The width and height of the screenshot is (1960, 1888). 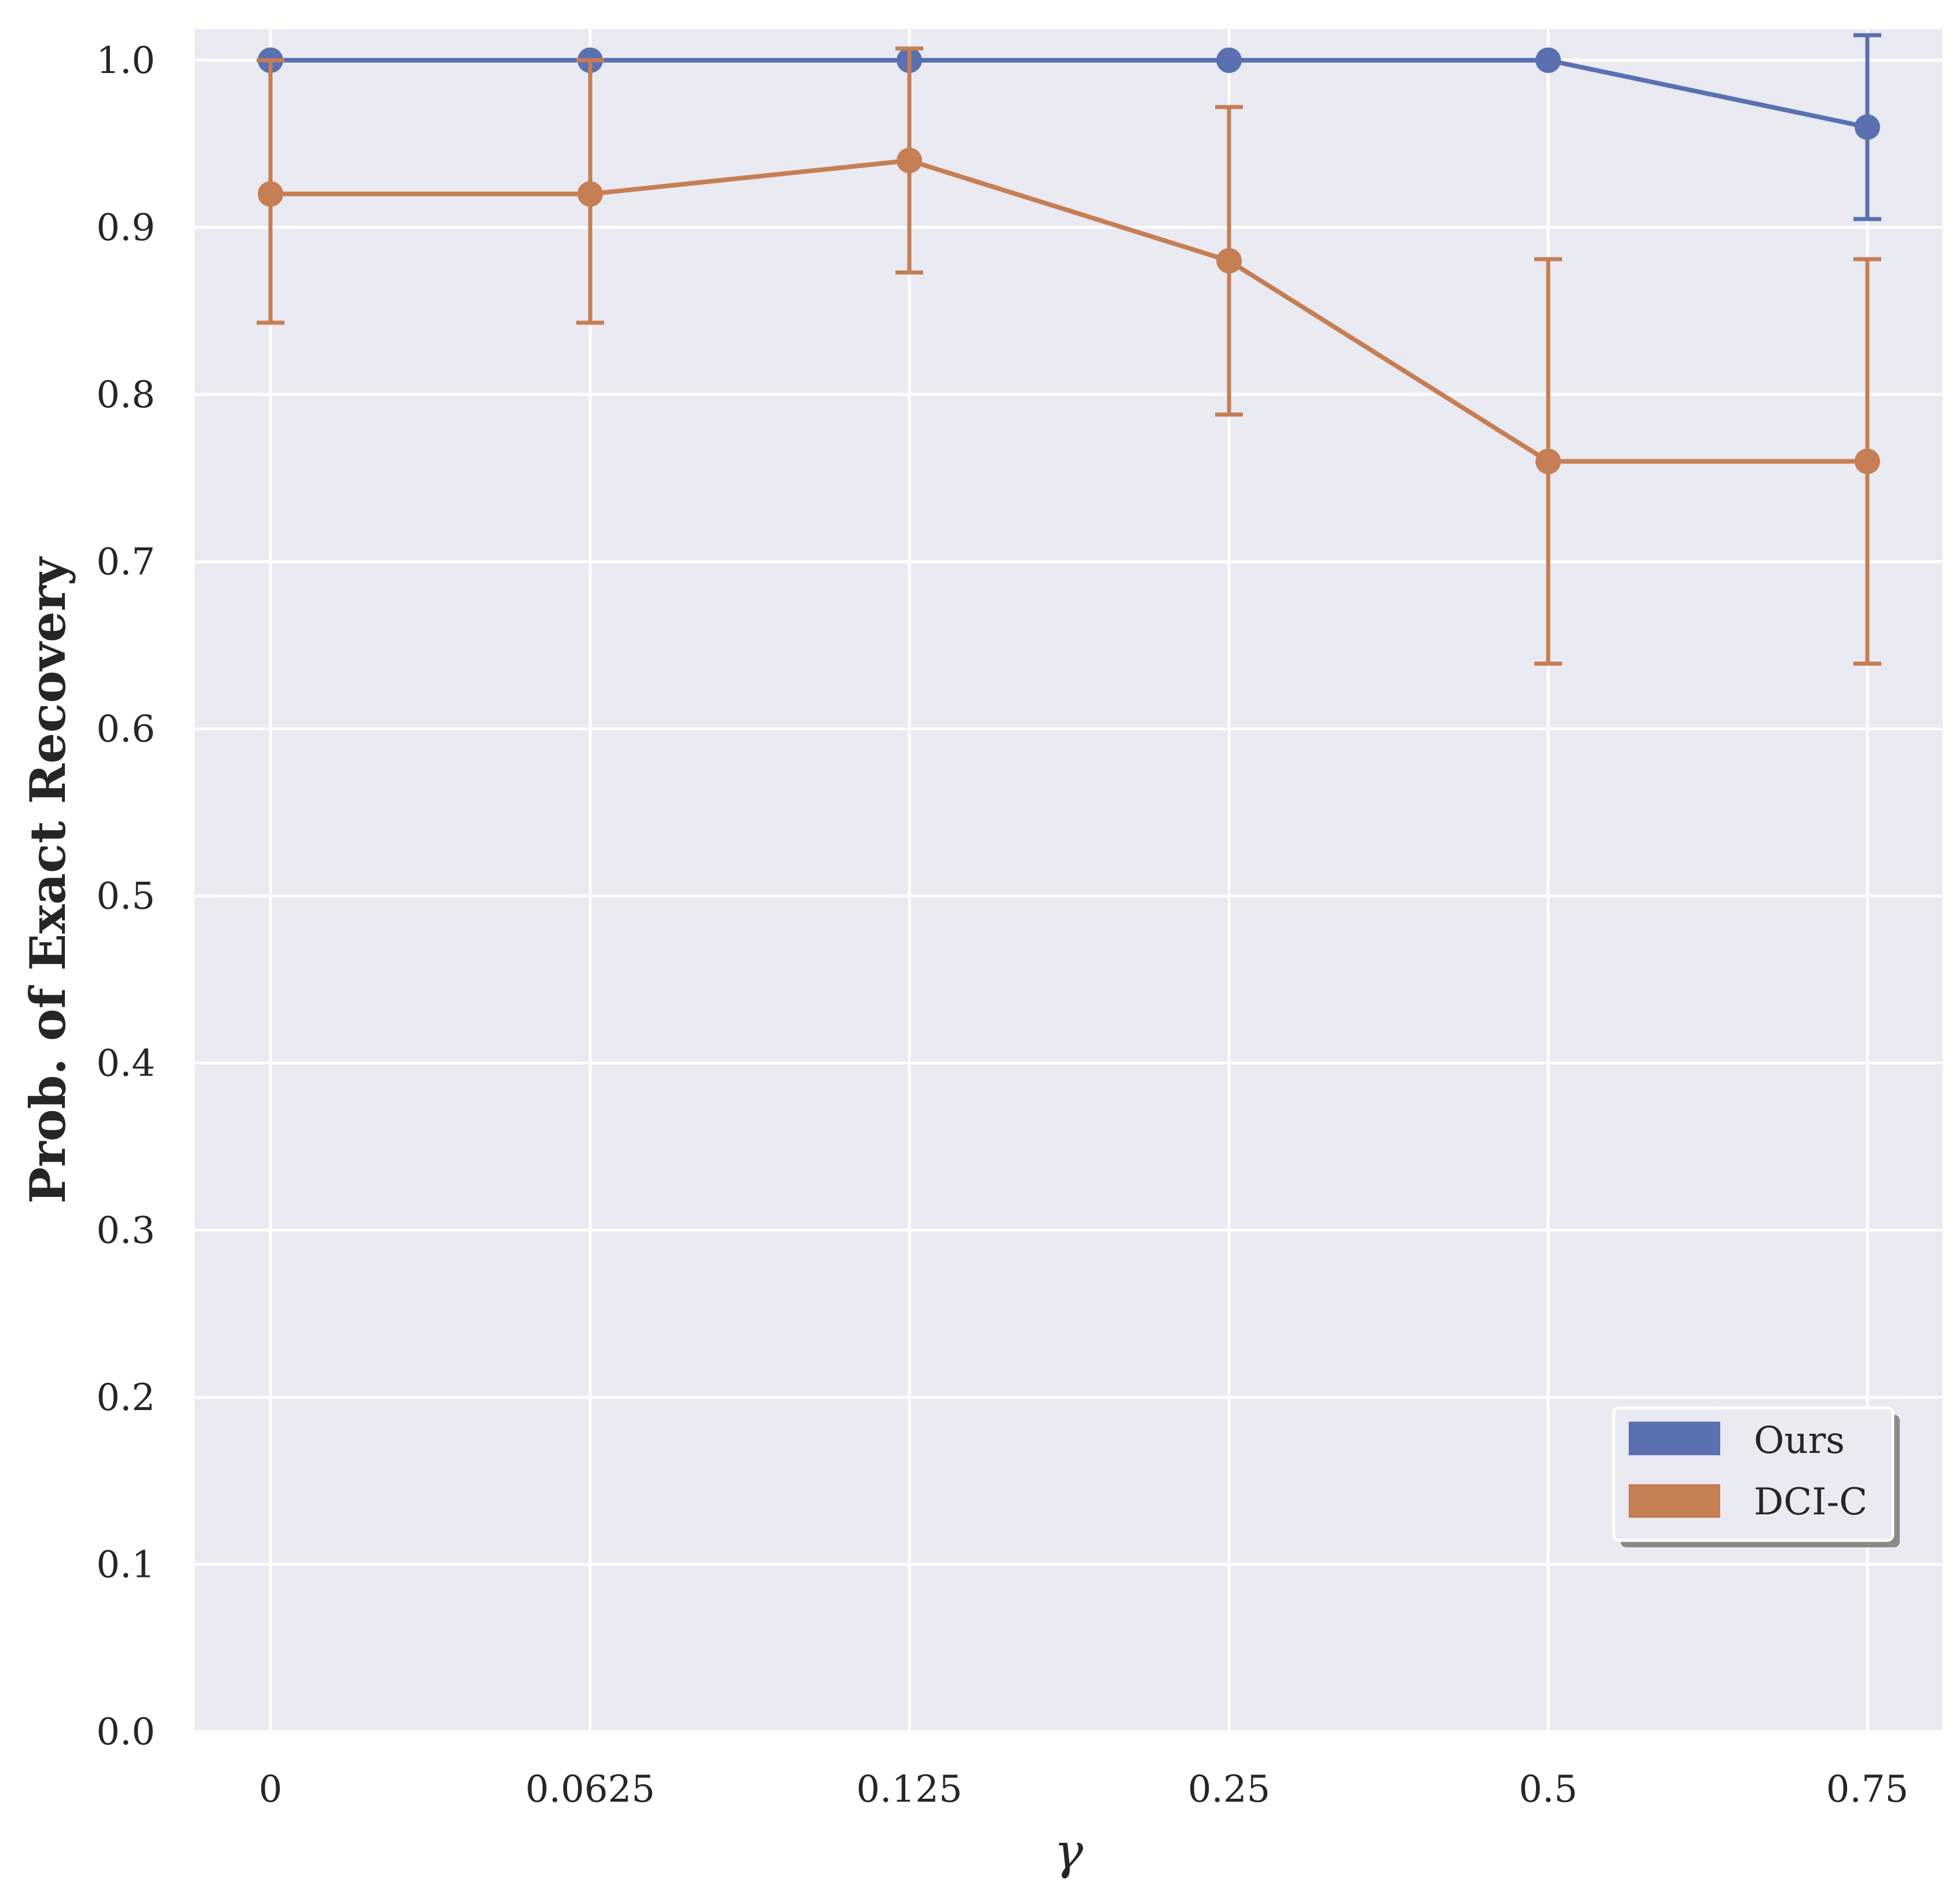 I want to click on y-axis: 0.0 0.1 0.2 0.3 0.4 0.5 0.6 0.7 0.8 0.9 1.0, so click(x=125, y=896).